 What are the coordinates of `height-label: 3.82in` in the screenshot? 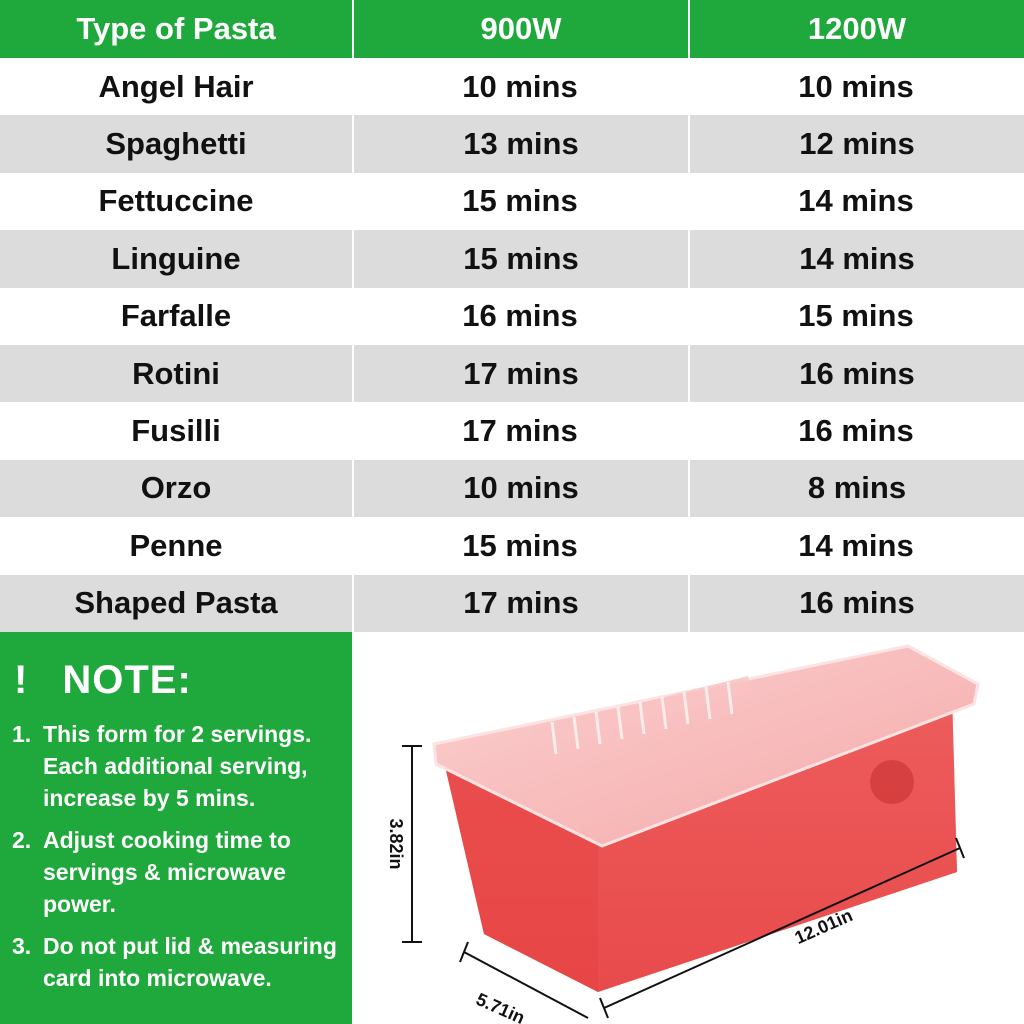 It's located at (396, 843).